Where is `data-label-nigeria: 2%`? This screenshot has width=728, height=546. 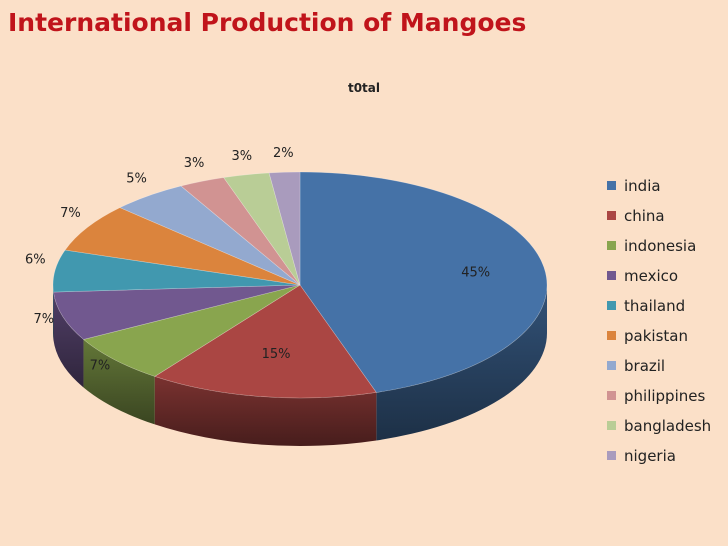
data-label-nigeria: 2% is located at coordinates (283, 153).